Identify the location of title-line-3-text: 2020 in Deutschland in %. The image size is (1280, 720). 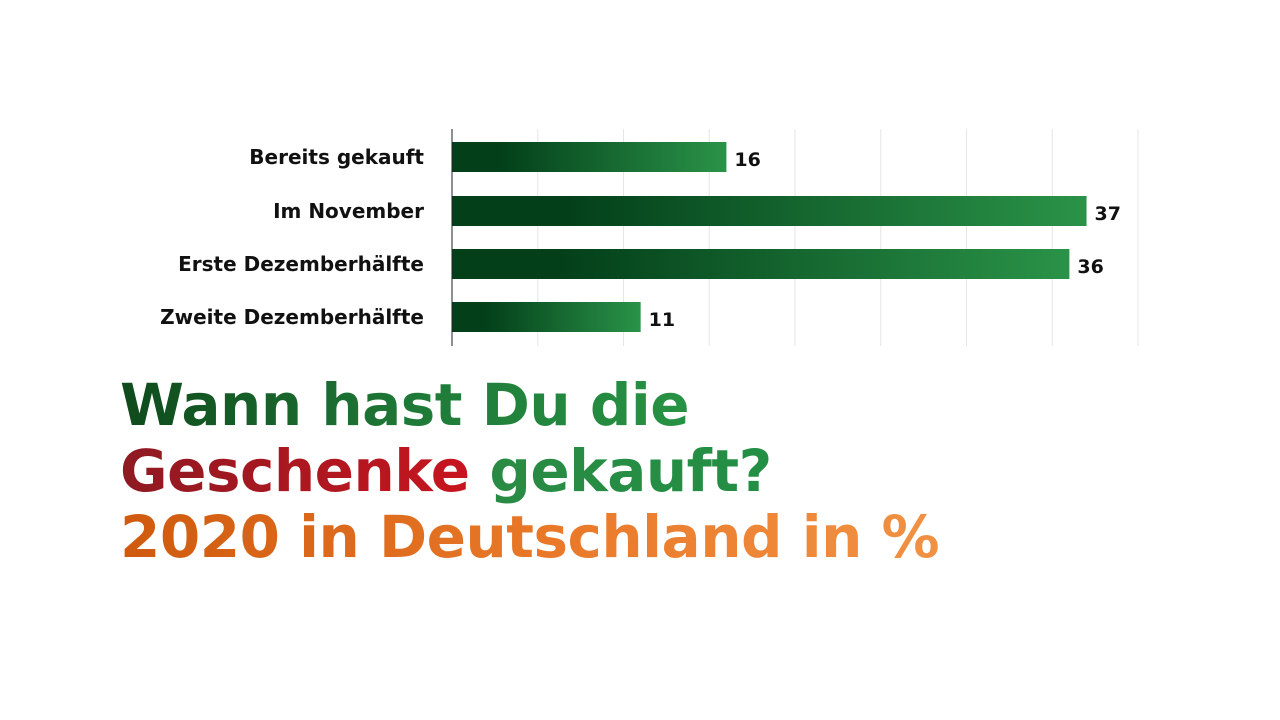
(530, 537).